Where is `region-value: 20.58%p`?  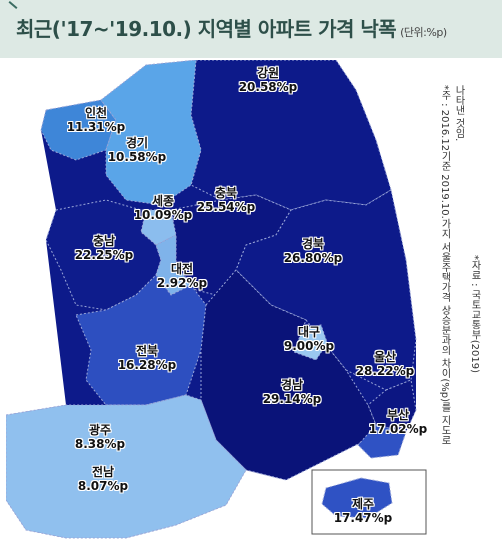 region-value: 20.58%p is located at coordinates (268, 87).